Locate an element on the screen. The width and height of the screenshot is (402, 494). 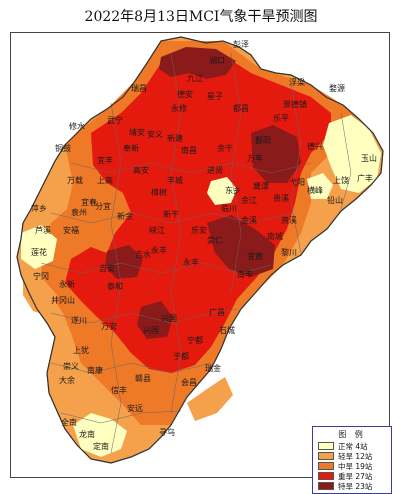
legend-item-light: 轻旱 12站 is located at coordinates (354, 456).